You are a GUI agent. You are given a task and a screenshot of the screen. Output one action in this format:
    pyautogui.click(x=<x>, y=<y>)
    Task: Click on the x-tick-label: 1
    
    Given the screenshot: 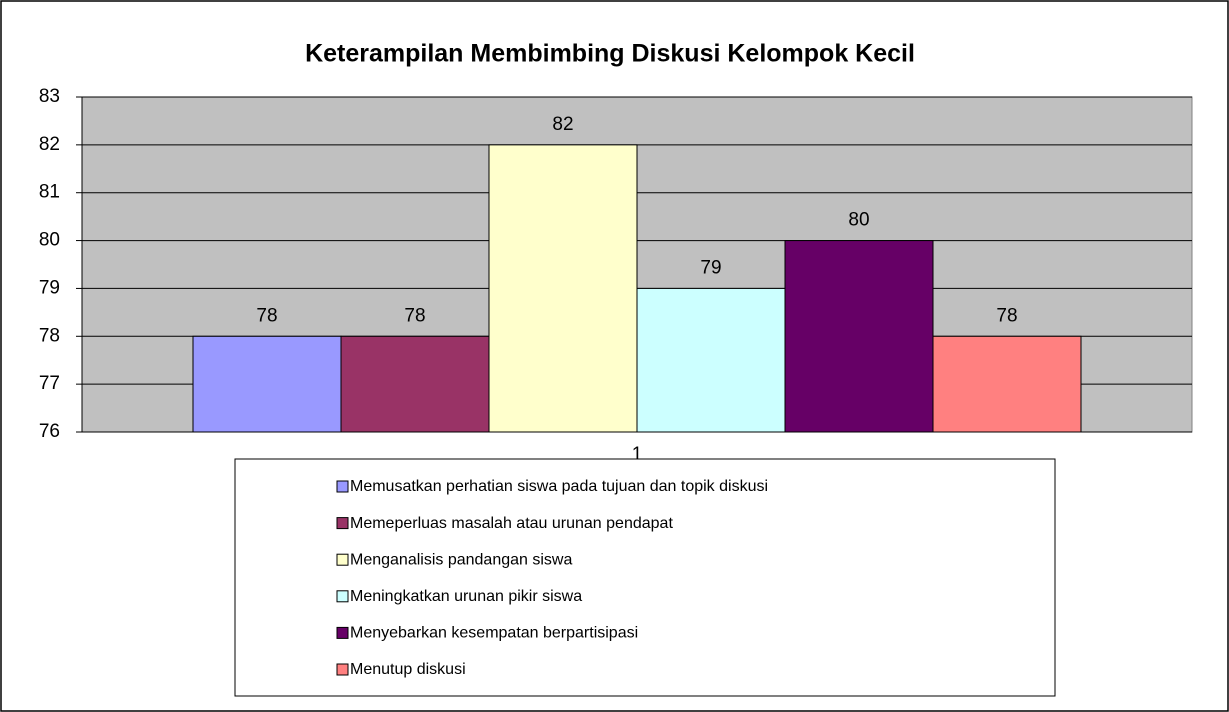 What is the action you would take?
    pyautogui.click(x=637, y=454)
    